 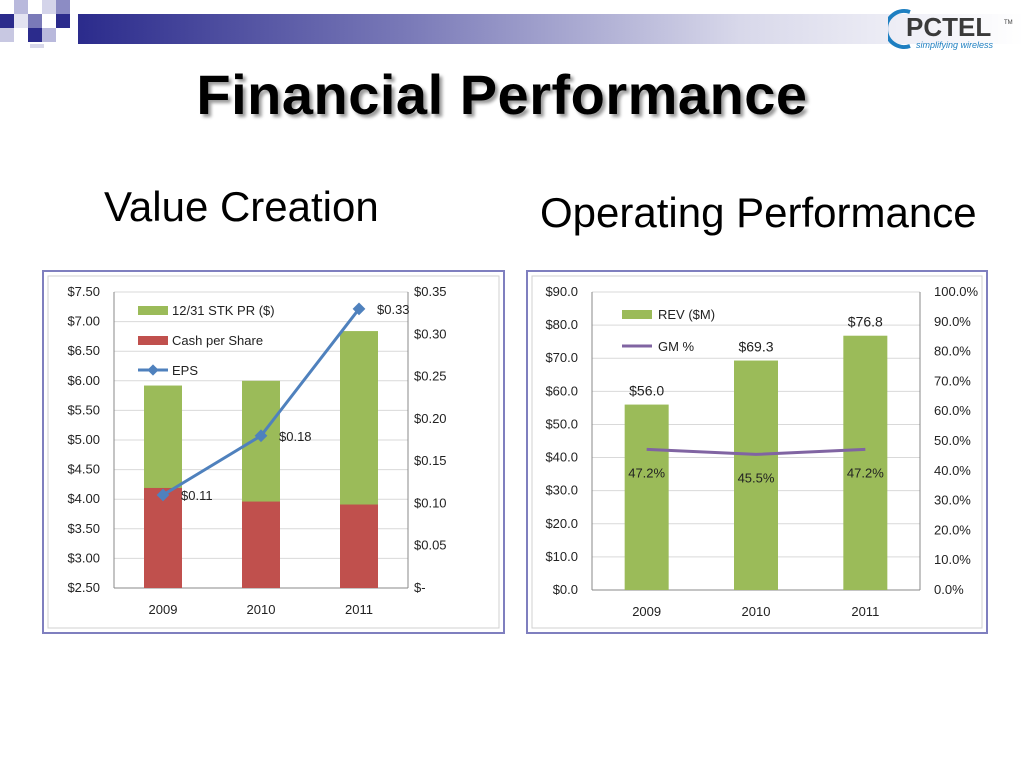 What do you see at coordinates (512, 24) in the screenshot?
I see `top-decoration-bar` at bounding box center [512, 24].